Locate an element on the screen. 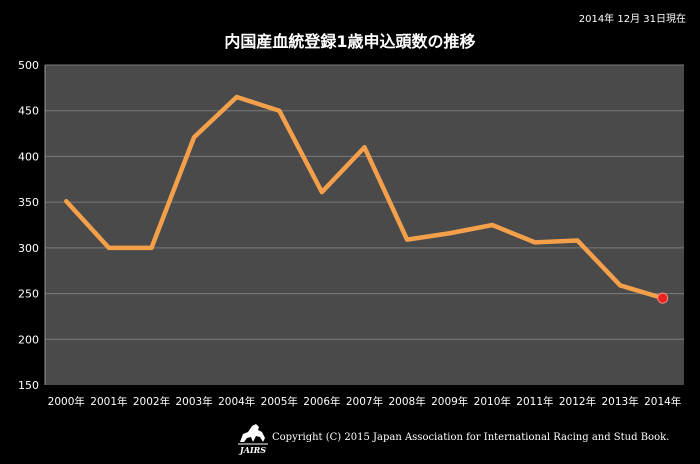 The height and width of the screenshot is (464, 700). x-tick-label: 2011年 is located at coordinates (534, 401).